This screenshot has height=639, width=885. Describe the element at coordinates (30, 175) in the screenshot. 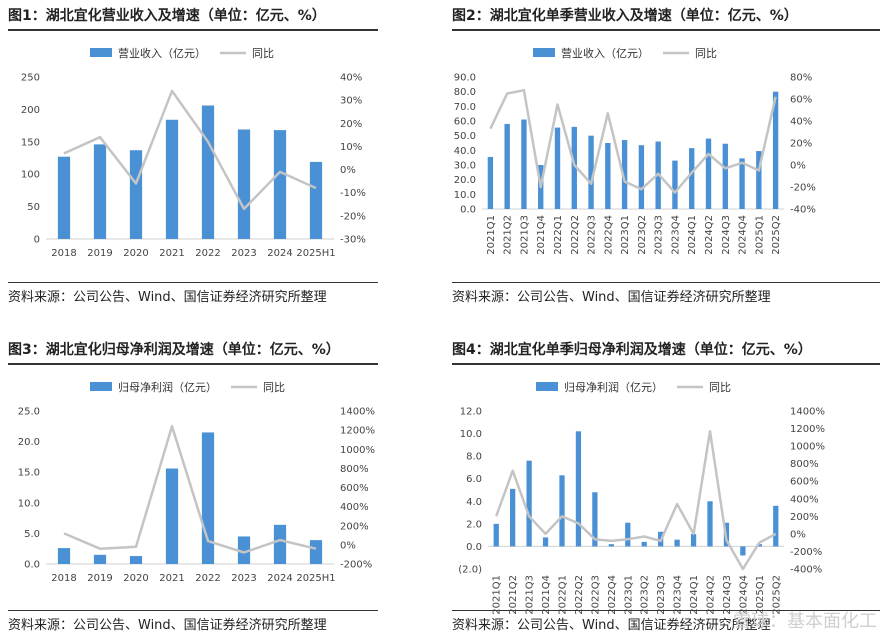

I see `y-tick-label: 100` at that location.